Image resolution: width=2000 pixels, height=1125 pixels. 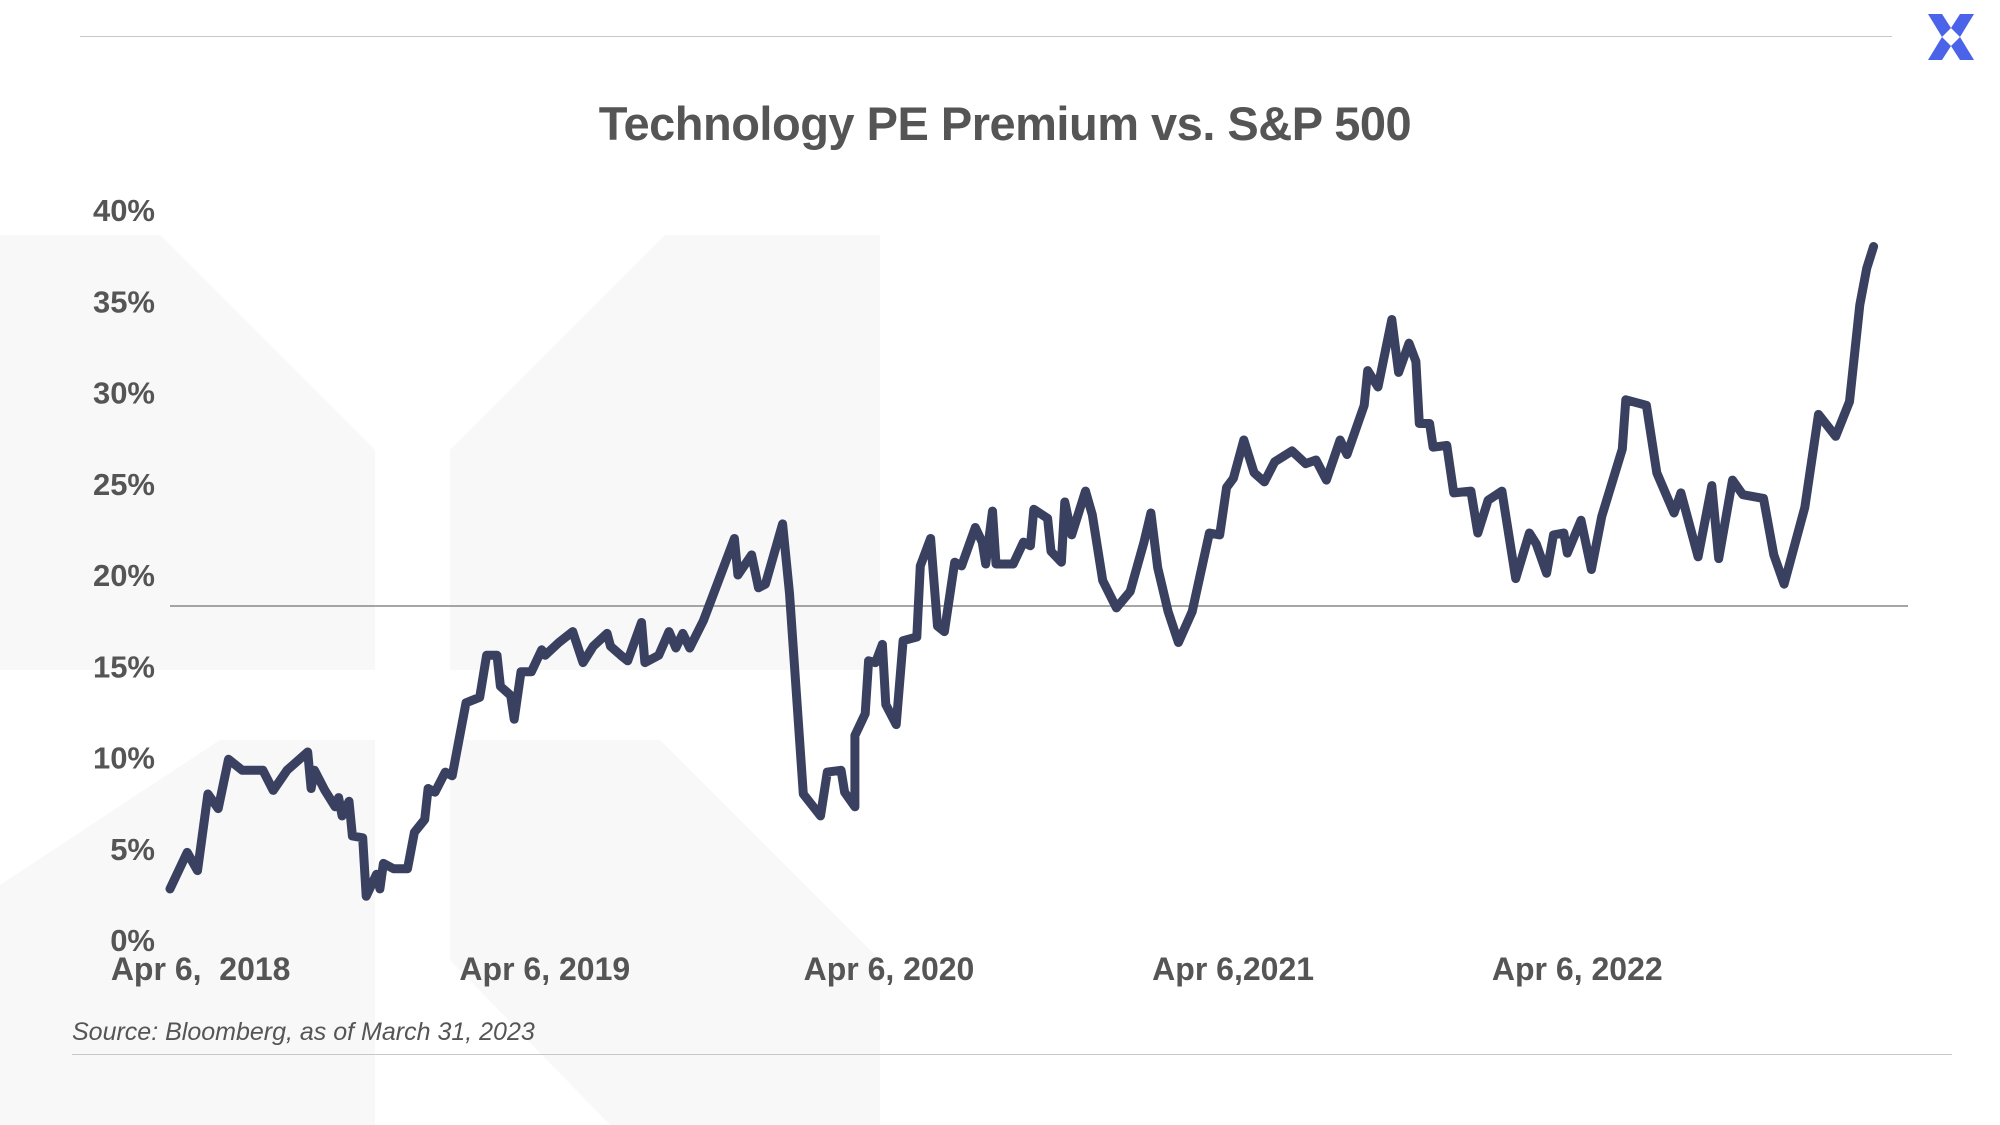 I want to click on y-tick-label: 30%, so click(x=124, y=393).